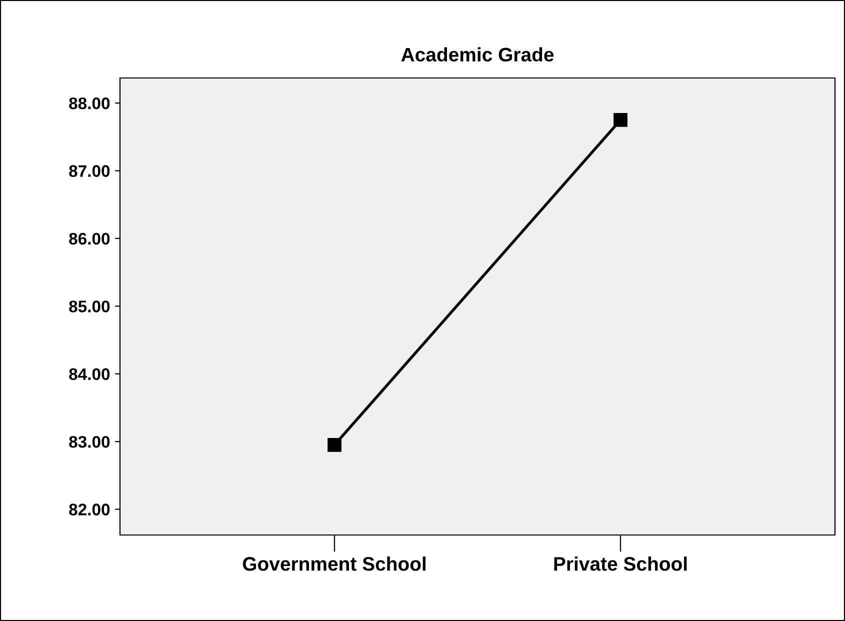 The width and height of the screenshot is (845, 621). Describe the element at coordinates (620, 563) in the screenshot. I see `x-tick-label: Private School` at that location.